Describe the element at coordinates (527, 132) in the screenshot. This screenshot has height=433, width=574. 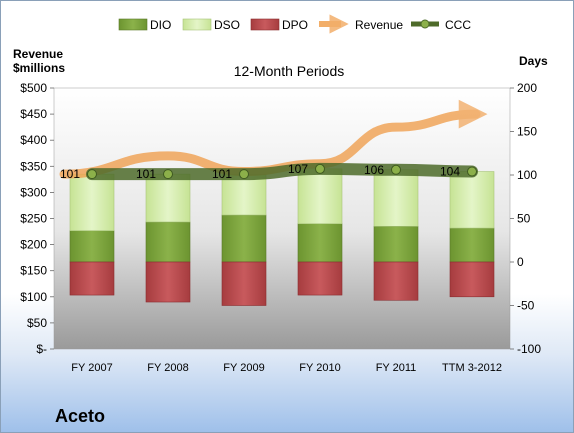
I see `right-axis-tick-label: 150` at that location.